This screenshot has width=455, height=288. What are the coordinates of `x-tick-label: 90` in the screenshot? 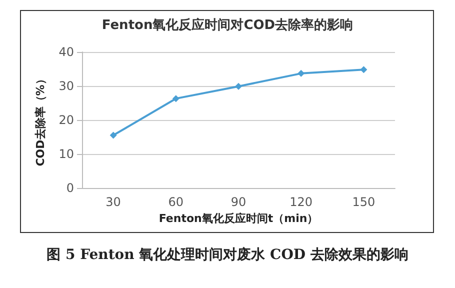 It's located at (238, 202).